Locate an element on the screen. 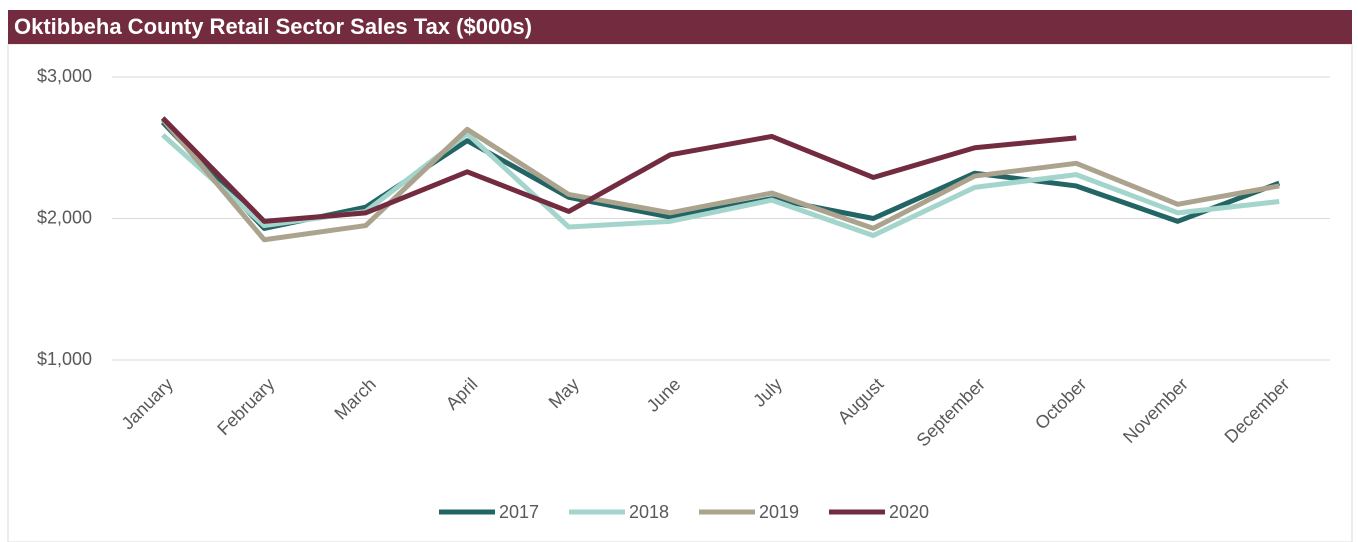 This screenshot has width=1358, height=542. x-tick-label: November is located at coordinates (1155, 410).